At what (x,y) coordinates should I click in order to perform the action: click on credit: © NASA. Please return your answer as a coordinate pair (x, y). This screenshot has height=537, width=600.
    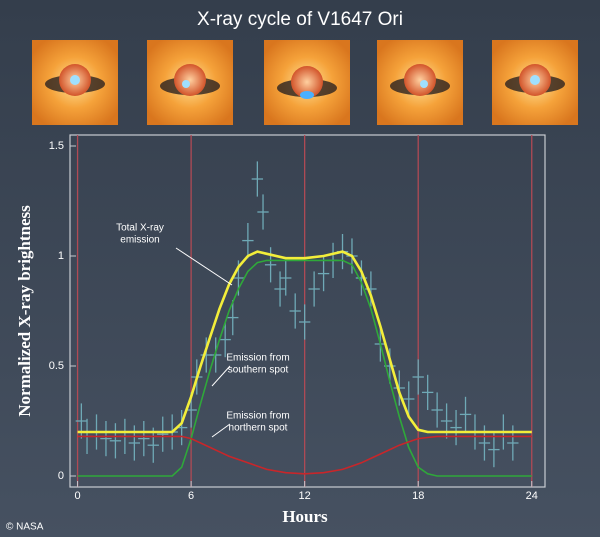
    Looking at the image, I should click on (25, 527).